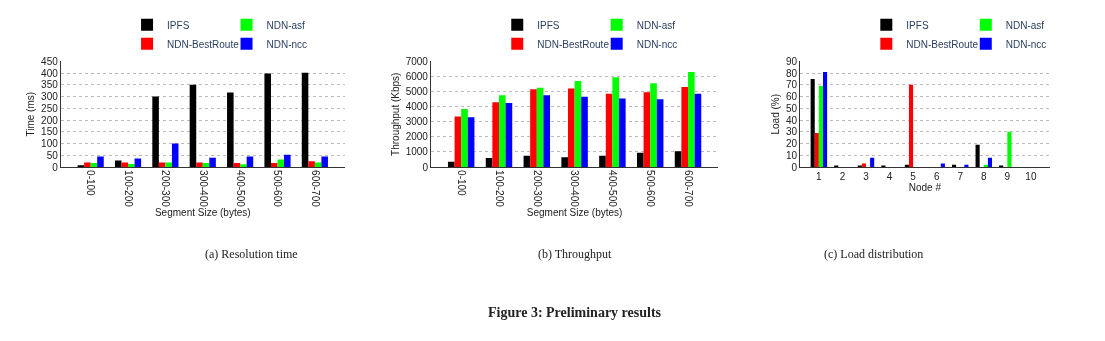  Describe the element at coordinates (251, 254) in the screenshot. I see `text: (a) Resolution time` at that location.